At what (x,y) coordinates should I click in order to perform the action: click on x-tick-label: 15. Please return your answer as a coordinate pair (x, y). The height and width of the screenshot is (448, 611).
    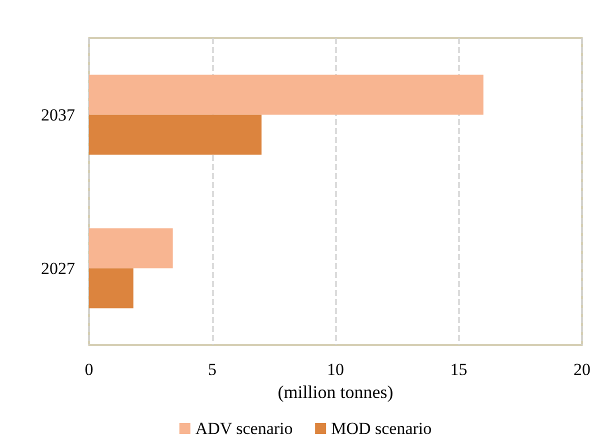
    Looking at the image, I should click on (459, 369).